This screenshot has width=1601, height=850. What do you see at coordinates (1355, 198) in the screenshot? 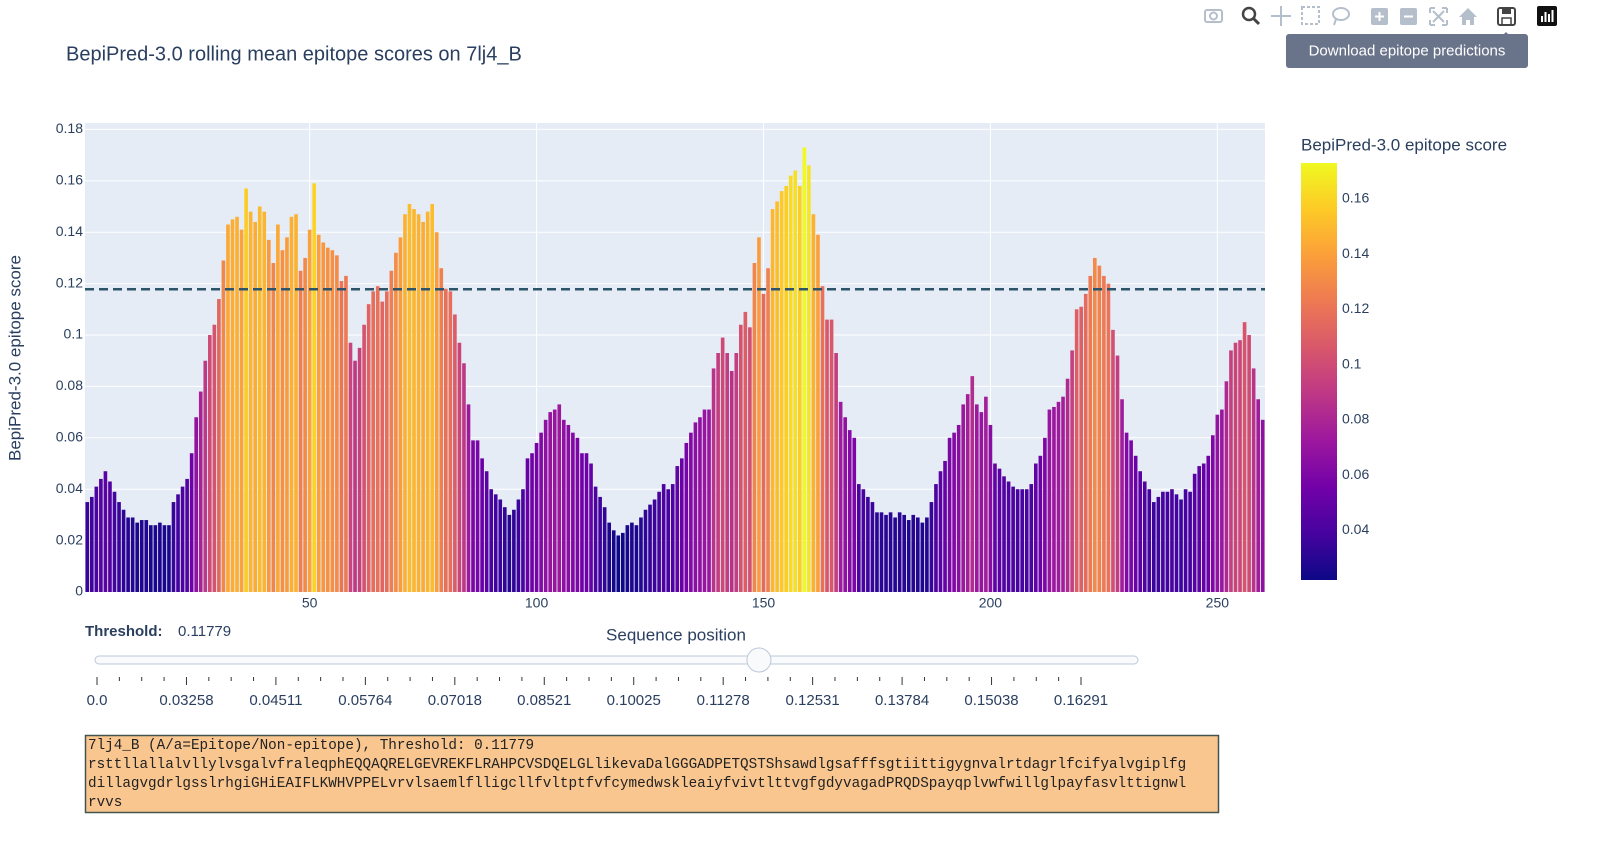
I see `colorbar-tick-label: 0.16` at bounding box center [1355, 198].